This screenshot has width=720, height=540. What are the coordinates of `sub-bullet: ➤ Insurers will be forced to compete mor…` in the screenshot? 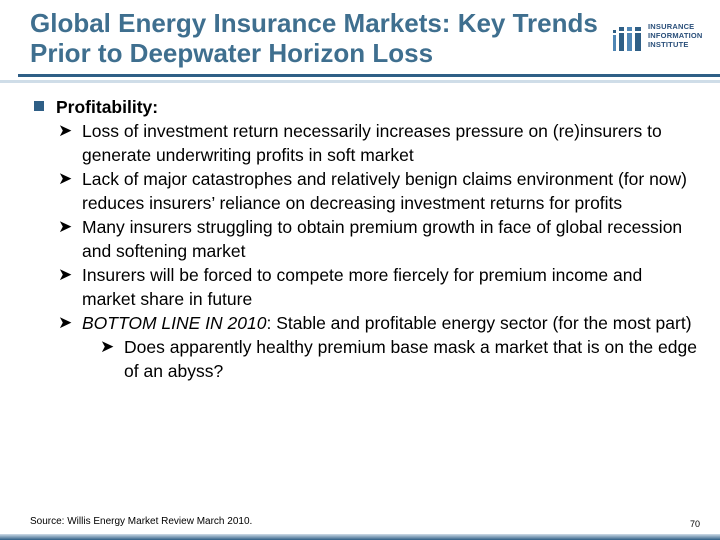 It's located at (365, 287).